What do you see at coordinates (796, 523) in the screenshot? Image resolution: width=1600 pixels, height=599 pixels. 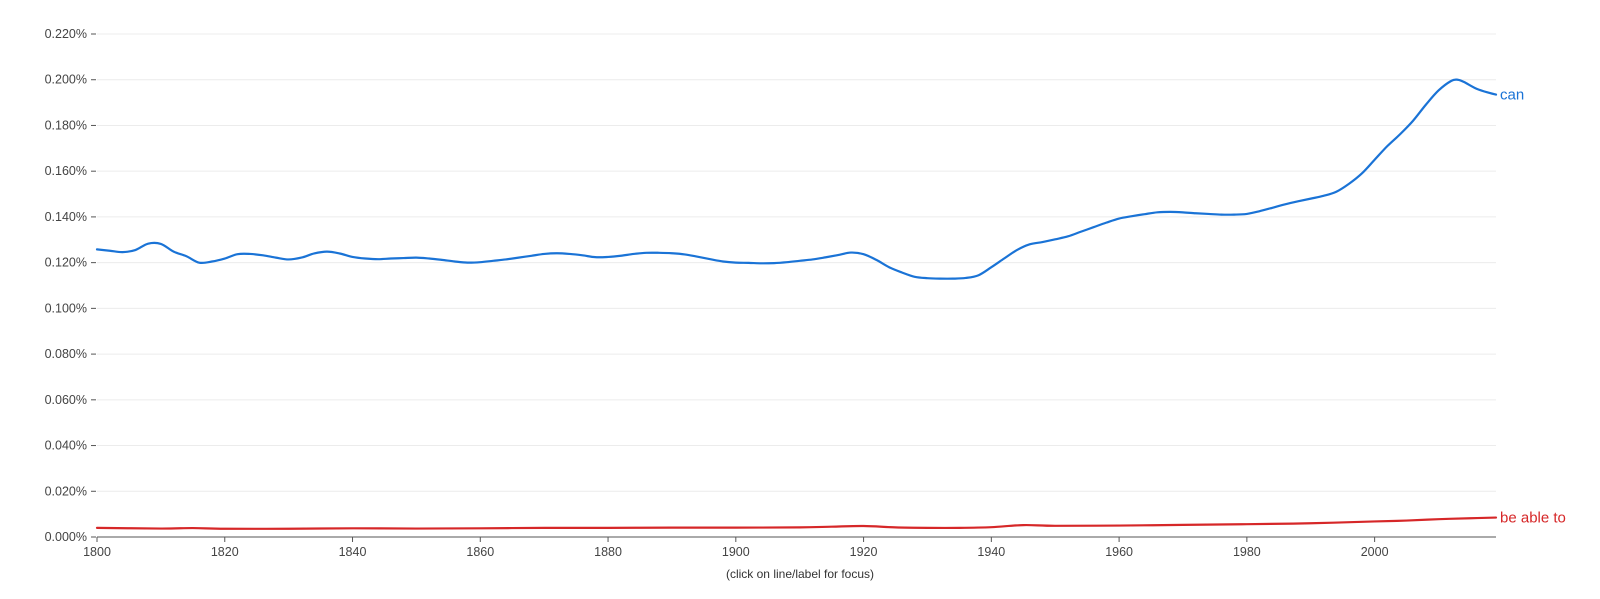 I see `series-line-be-able-to` at bounding box center [796, 523].